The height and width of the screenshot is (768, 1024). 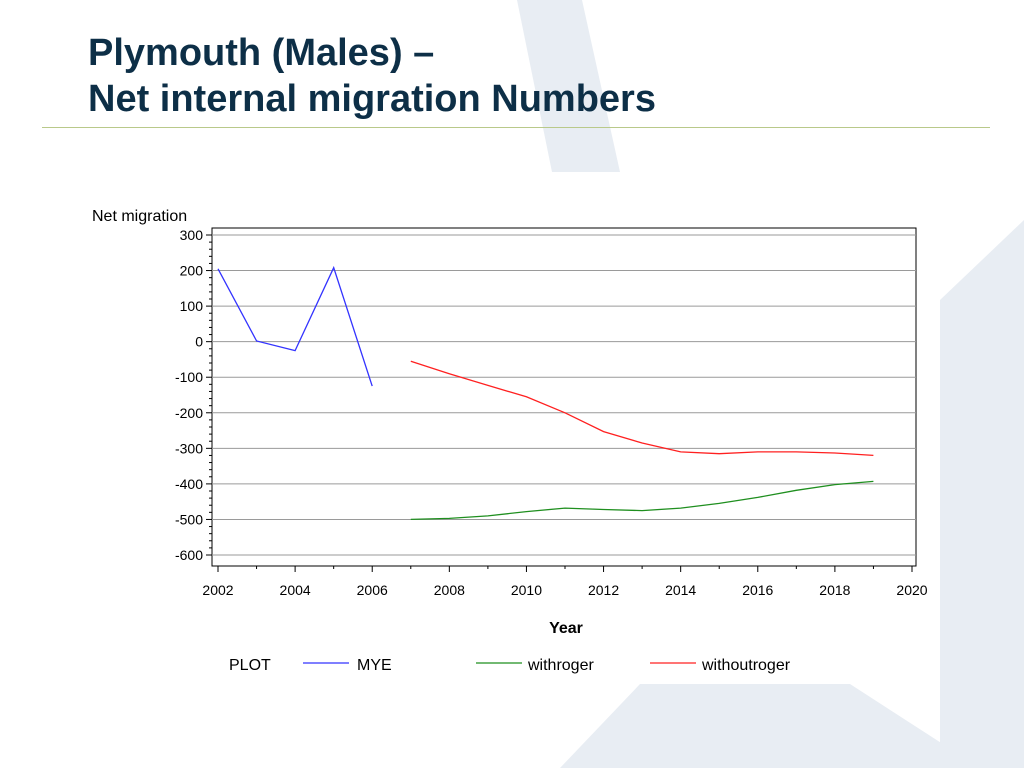 What do you see at coordinates (834, 590) in the screenshot?
I see `x-tick-label: 2018` at bounding box center [834, 590].